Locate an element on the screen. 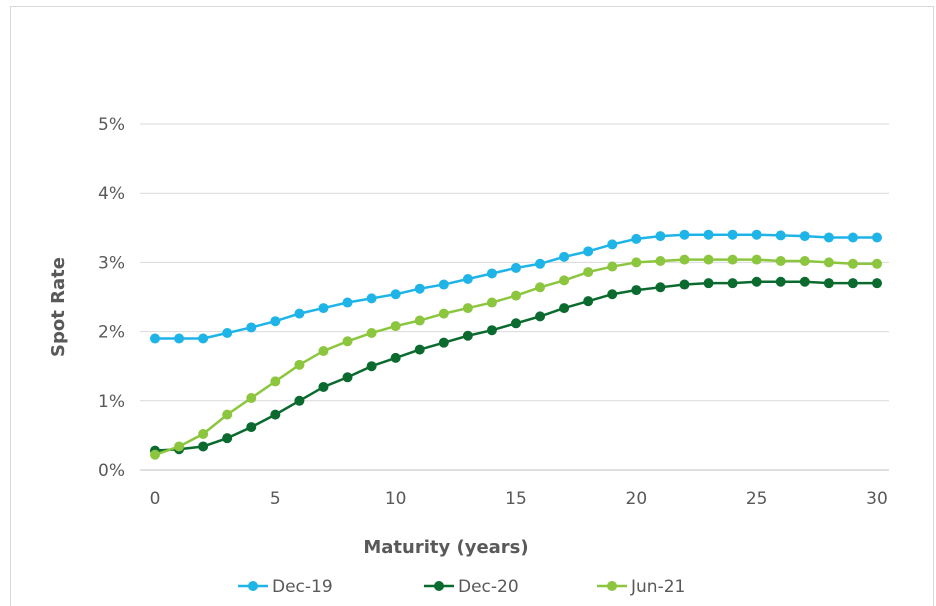 The height and width of the screenshot is (606, 936). legend-item-dec-19: Dec-19 is located at coordinates (285, 587).